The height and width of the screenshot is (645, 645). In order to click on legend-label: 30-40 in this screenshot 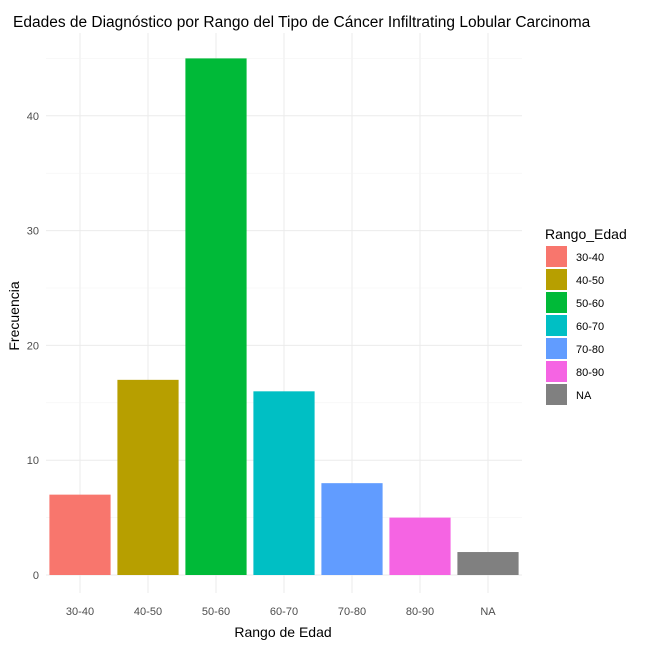, I will do `click(590, 258)`.